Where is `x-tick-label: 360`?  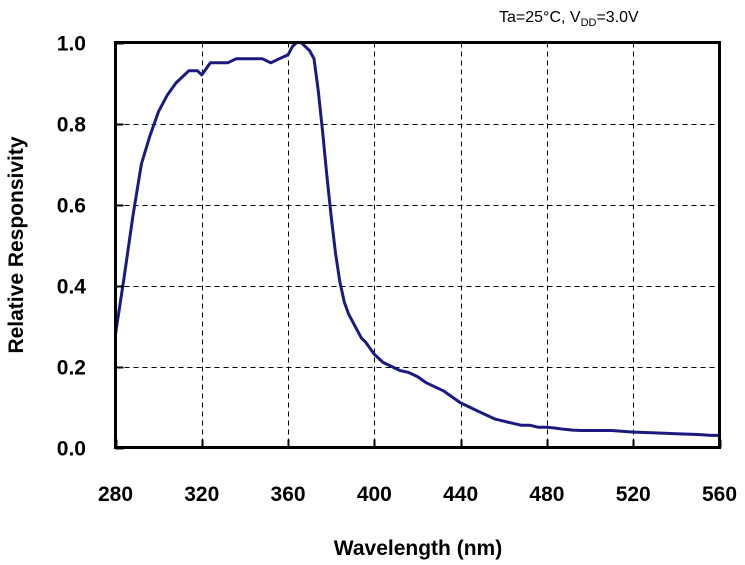
x-tick-label: 360 is located at coordinates (288, 494).